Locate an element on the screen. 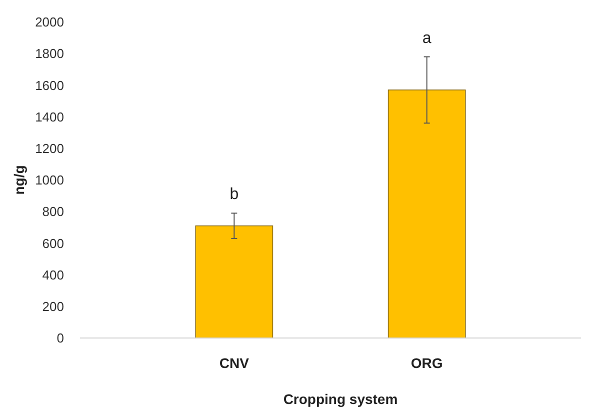 This screenshot has width=591, height=418. y-tick-label: 2000 is located at coordinates (49, 22).